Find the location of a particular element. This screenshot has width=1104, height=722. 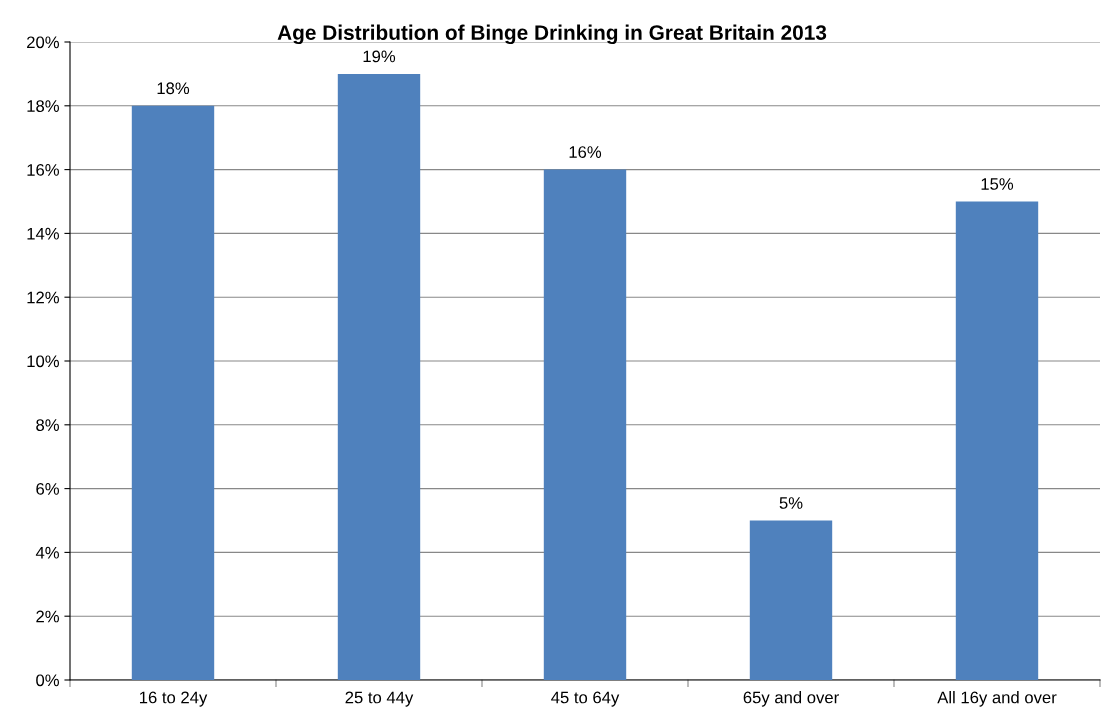

y-tick-label: 18% is located at coordinates (43, 106).